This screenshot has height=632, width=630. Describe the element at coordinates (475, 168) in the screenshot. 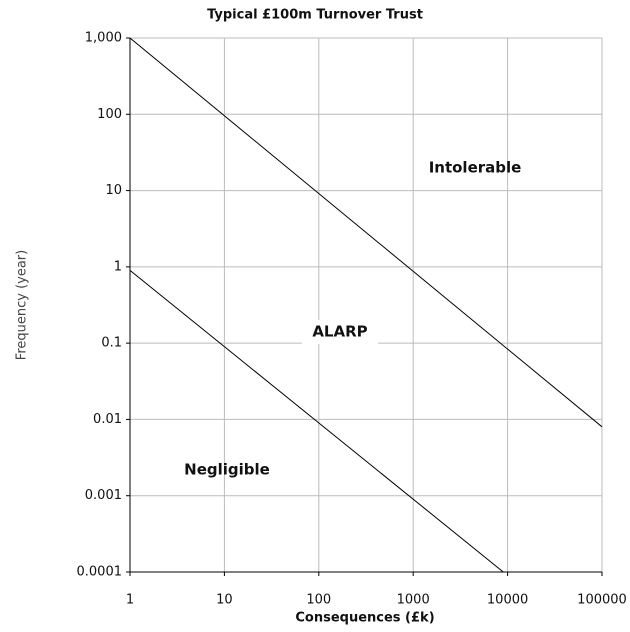

I see `annotation: Intolerable` at that location.